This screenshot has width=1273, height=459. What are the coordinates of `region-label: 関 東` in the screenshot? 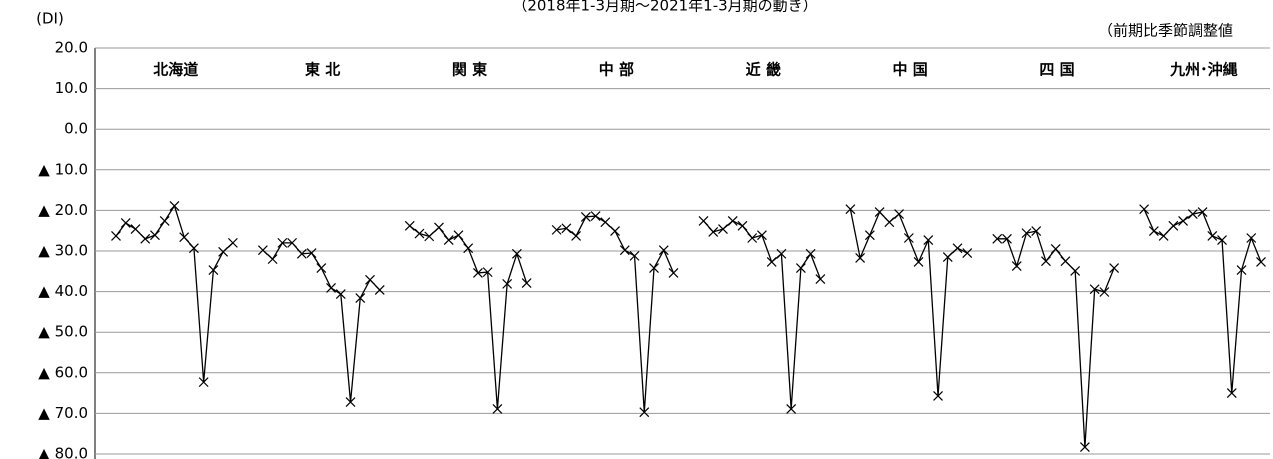 It's located at (469, 70).